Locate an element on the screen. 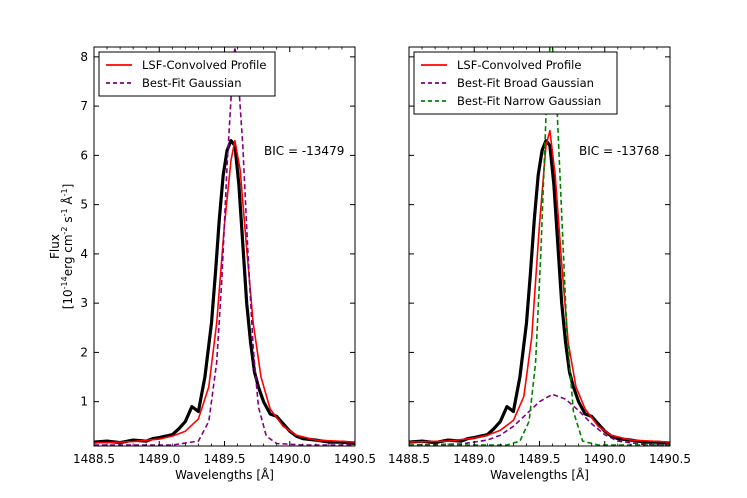  y-axis-label: Flux [10-14erg cm-2 s-1 Å-1] is located at coordinates (61, 247).